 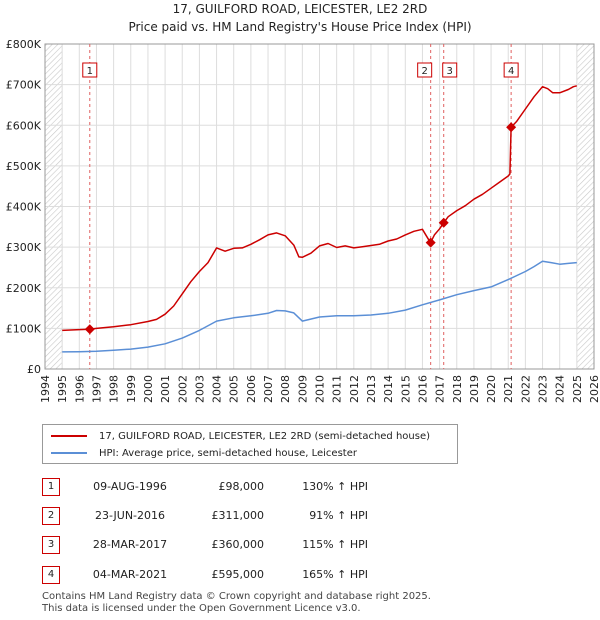 I want to click on y-tick-label: £300K, so click(x=24, y=247).